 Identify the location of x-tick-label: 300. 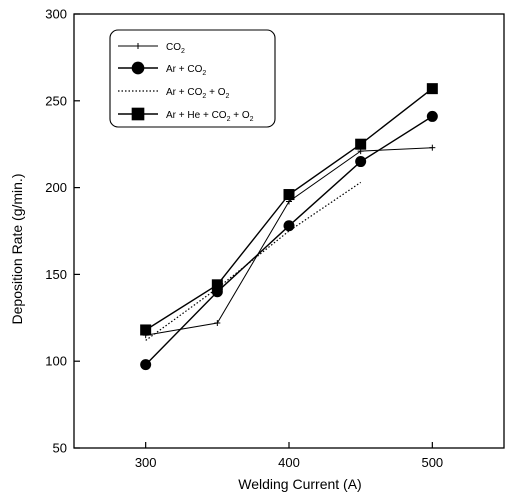
(146, 462).